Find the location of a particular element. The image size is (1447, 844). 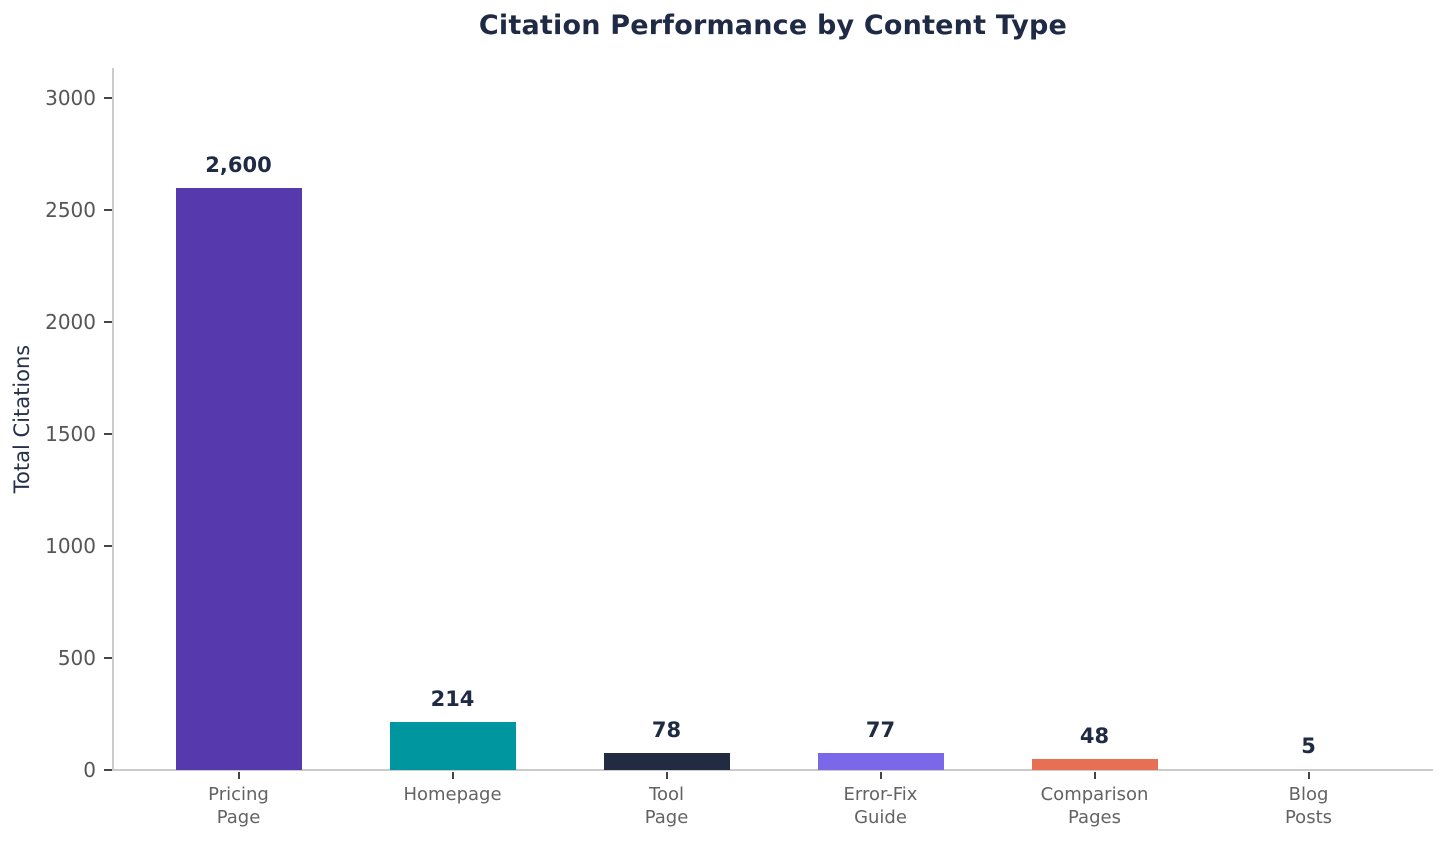

y-tick-label: 1500 is located at coordinates (70, 434).